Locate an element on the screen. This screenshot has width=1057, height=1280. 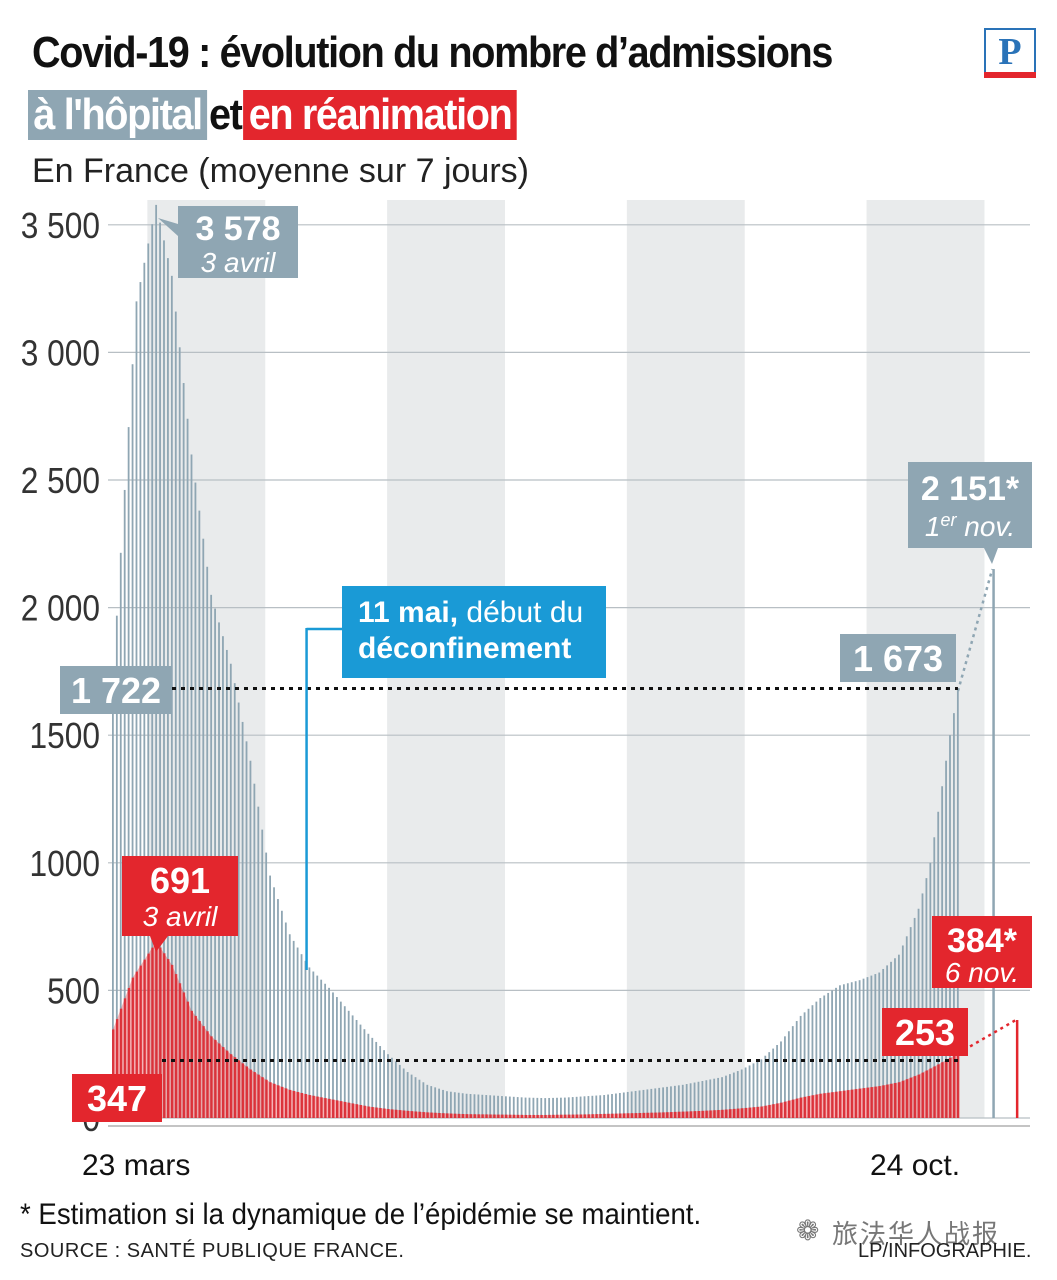
hospital-estimate-pointer is located at coordinates (991, 556).